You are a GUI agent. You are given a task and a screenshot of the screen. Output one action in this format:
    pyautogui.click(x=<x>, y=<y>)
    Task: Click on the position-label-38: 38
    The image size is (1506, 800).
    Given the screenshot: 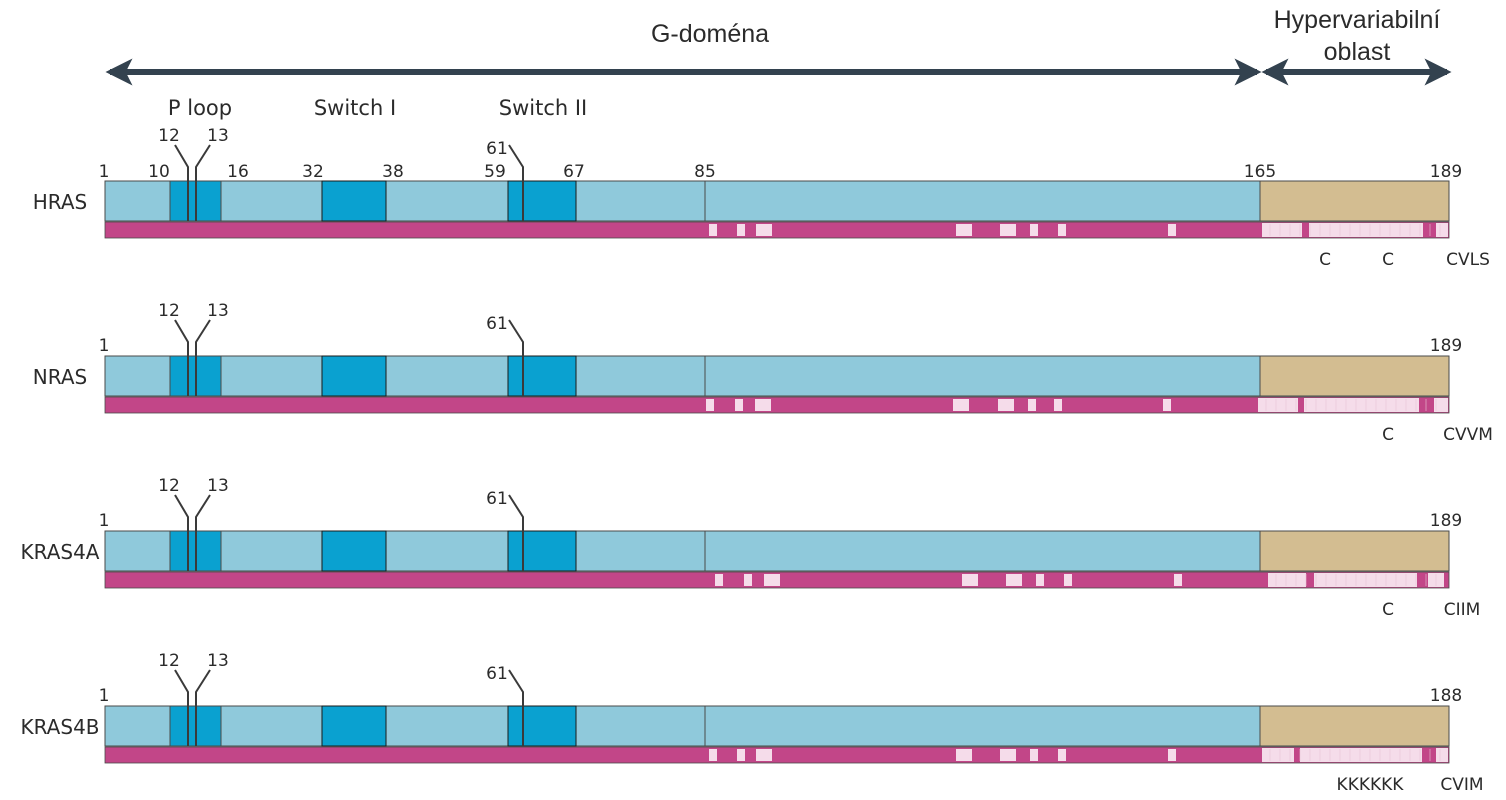 What is the action you would take?
    pyautogui.click(x=393, y=172)
    